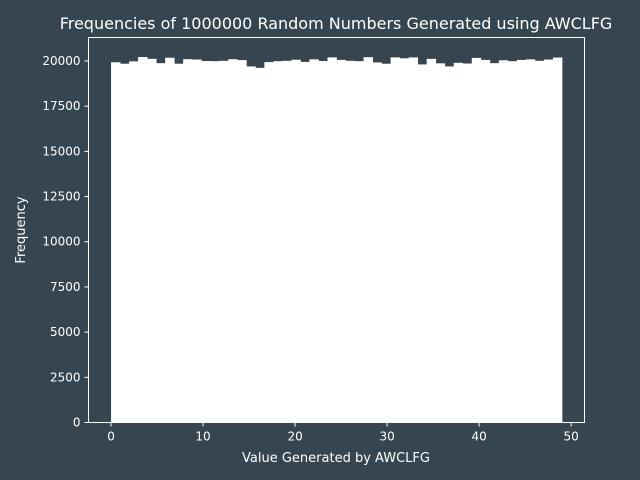  What do you see at coordinates (386, 437) in the screenshot?
I see `x-tick-label: 30` at bounding box center [386, 437].